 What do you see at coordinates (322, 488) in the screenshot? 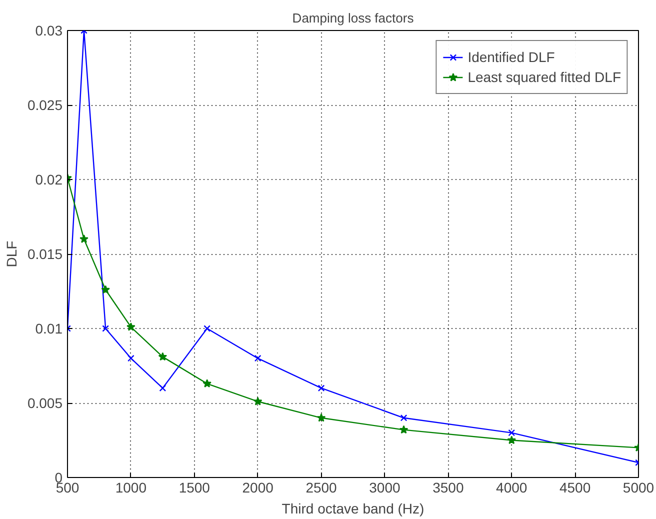
I see `x-tick-label: 2500` at bounding box center [322, 488].